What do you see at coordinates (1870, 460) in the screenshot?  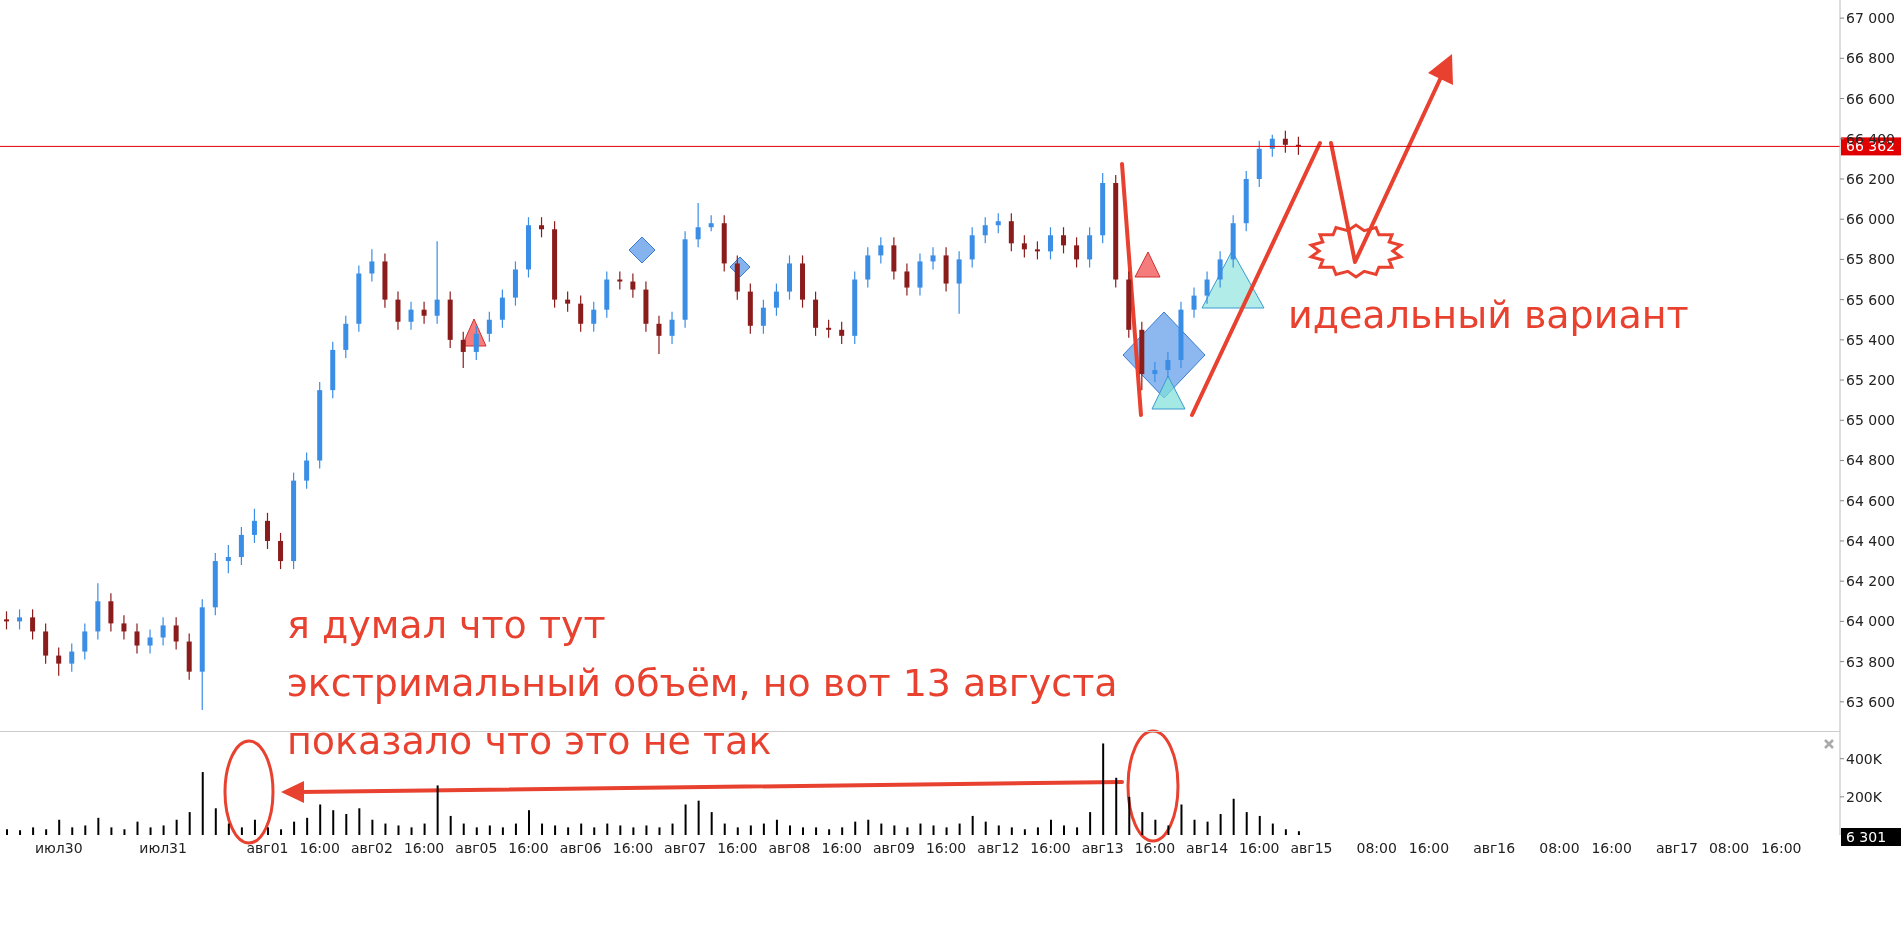 I see `y-tick-label: 64 800` at bounding box center [1870, 460].